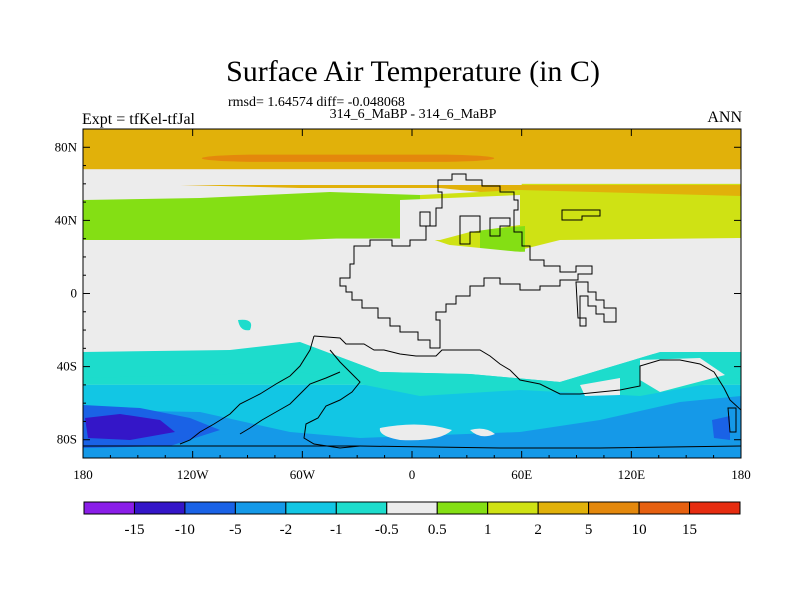  What do you see at coordinates (413, 114) in the screenshot?
I see `chart-subtitle: 314_6_MaBP - 314_6_MaBP` at bounding box center [413, 114].